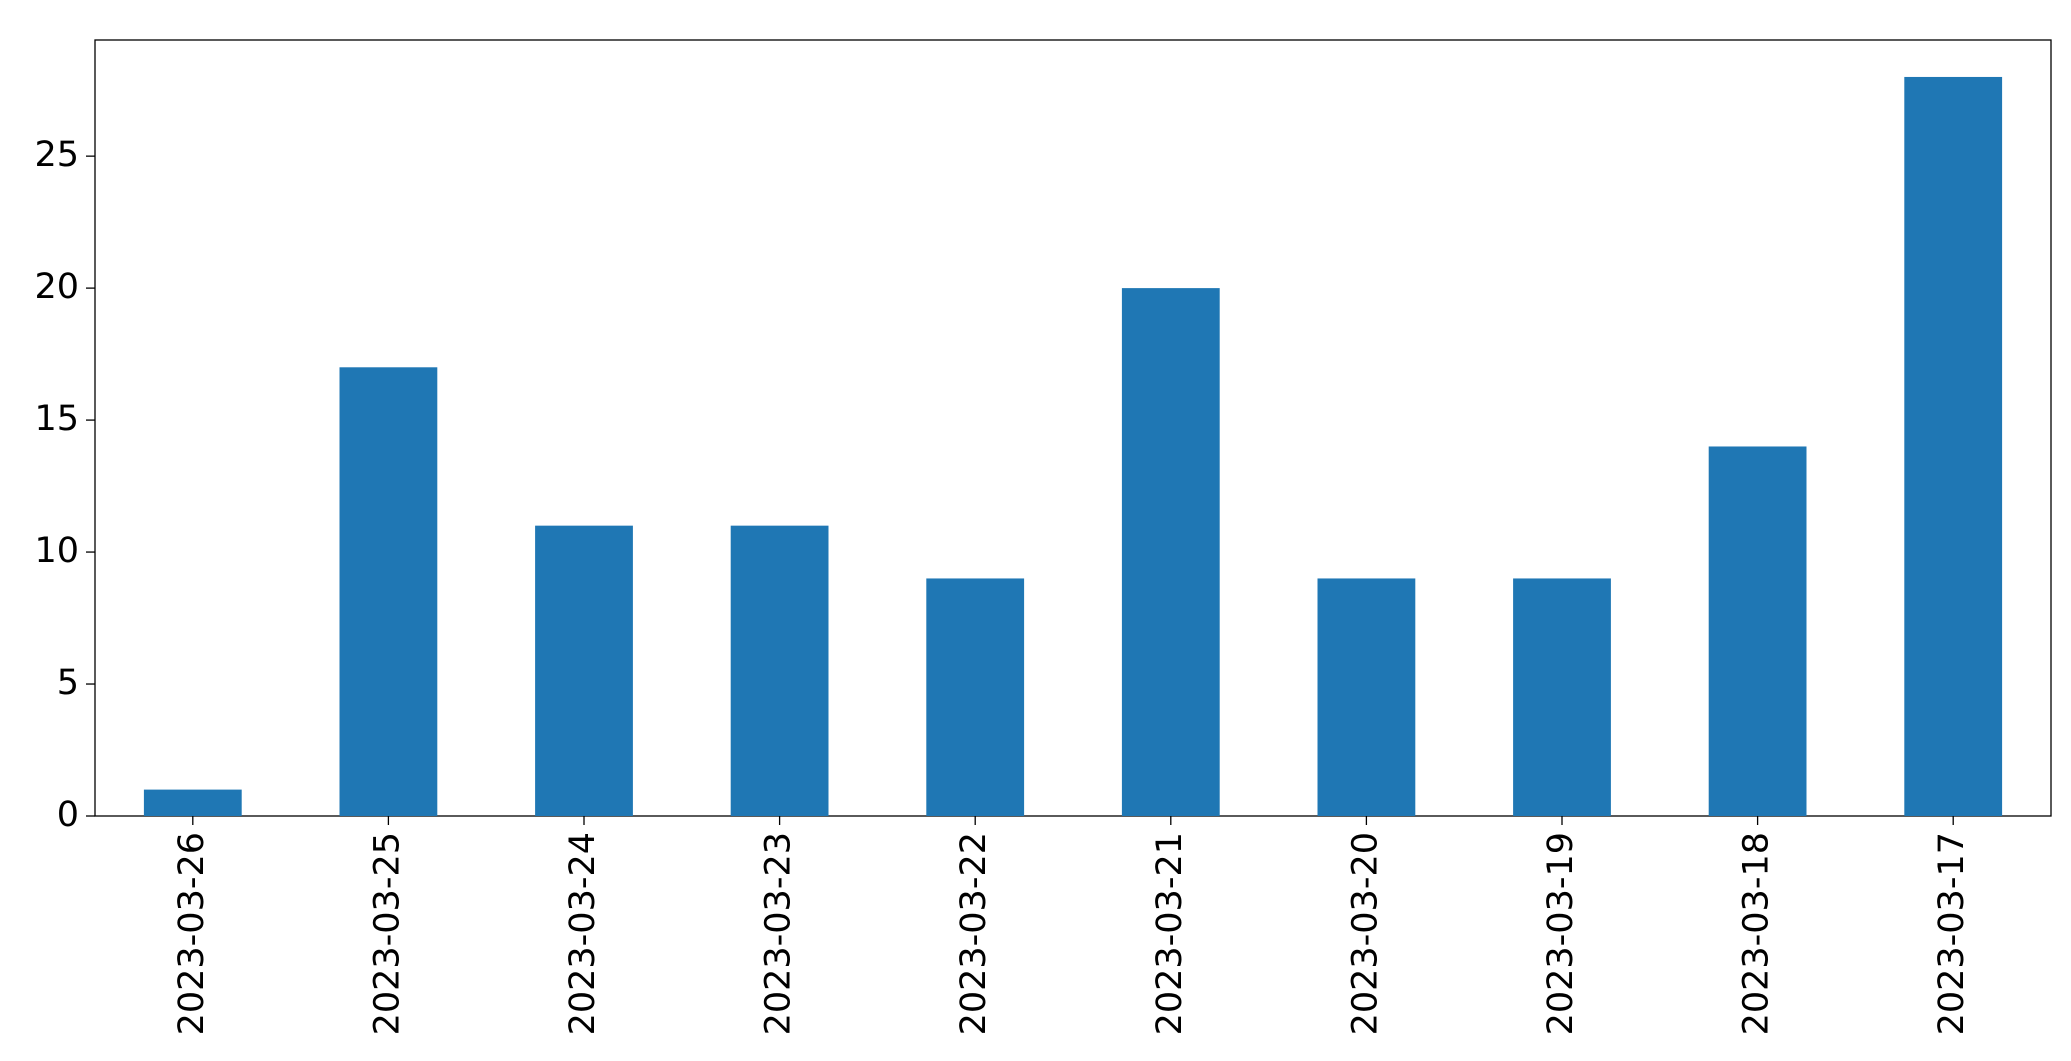 This screenshot has width=2071, height=1061. Describe the element at coordinates (56, 551) in the screenshot. I see `y-tick-label: 10` at that location.